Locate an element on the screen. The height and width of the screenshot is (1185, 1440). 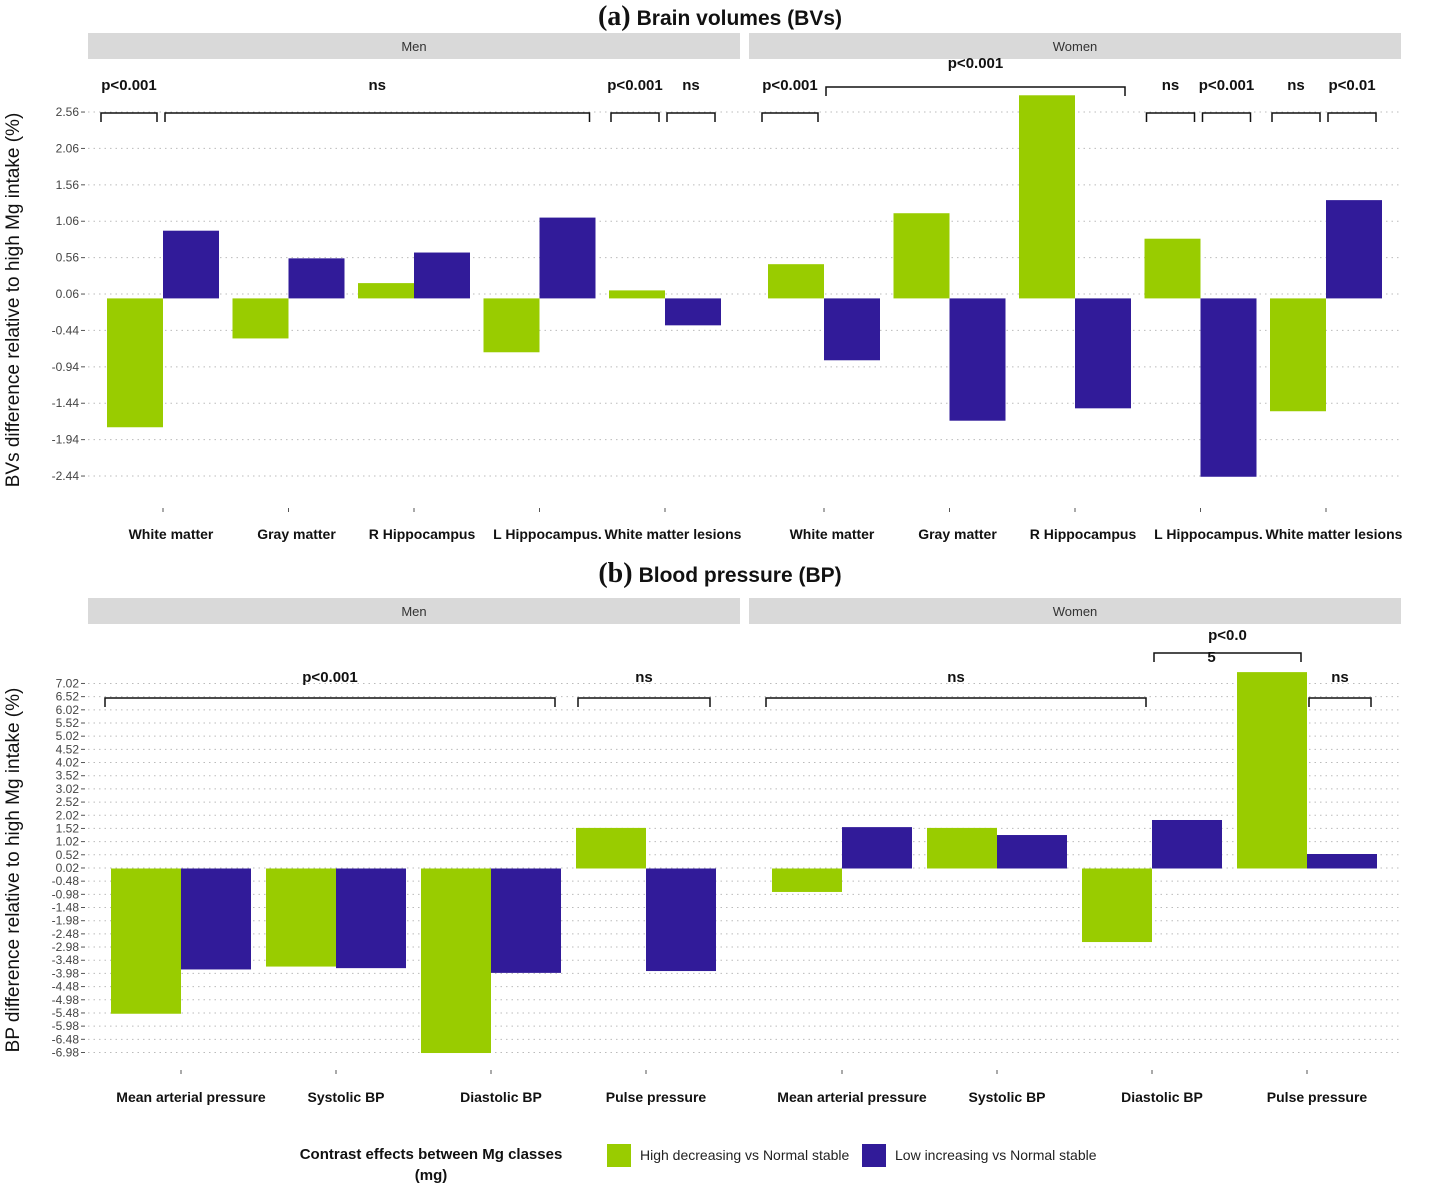
y-tick-label: -6.98 is located at coordinates (66, 1052).